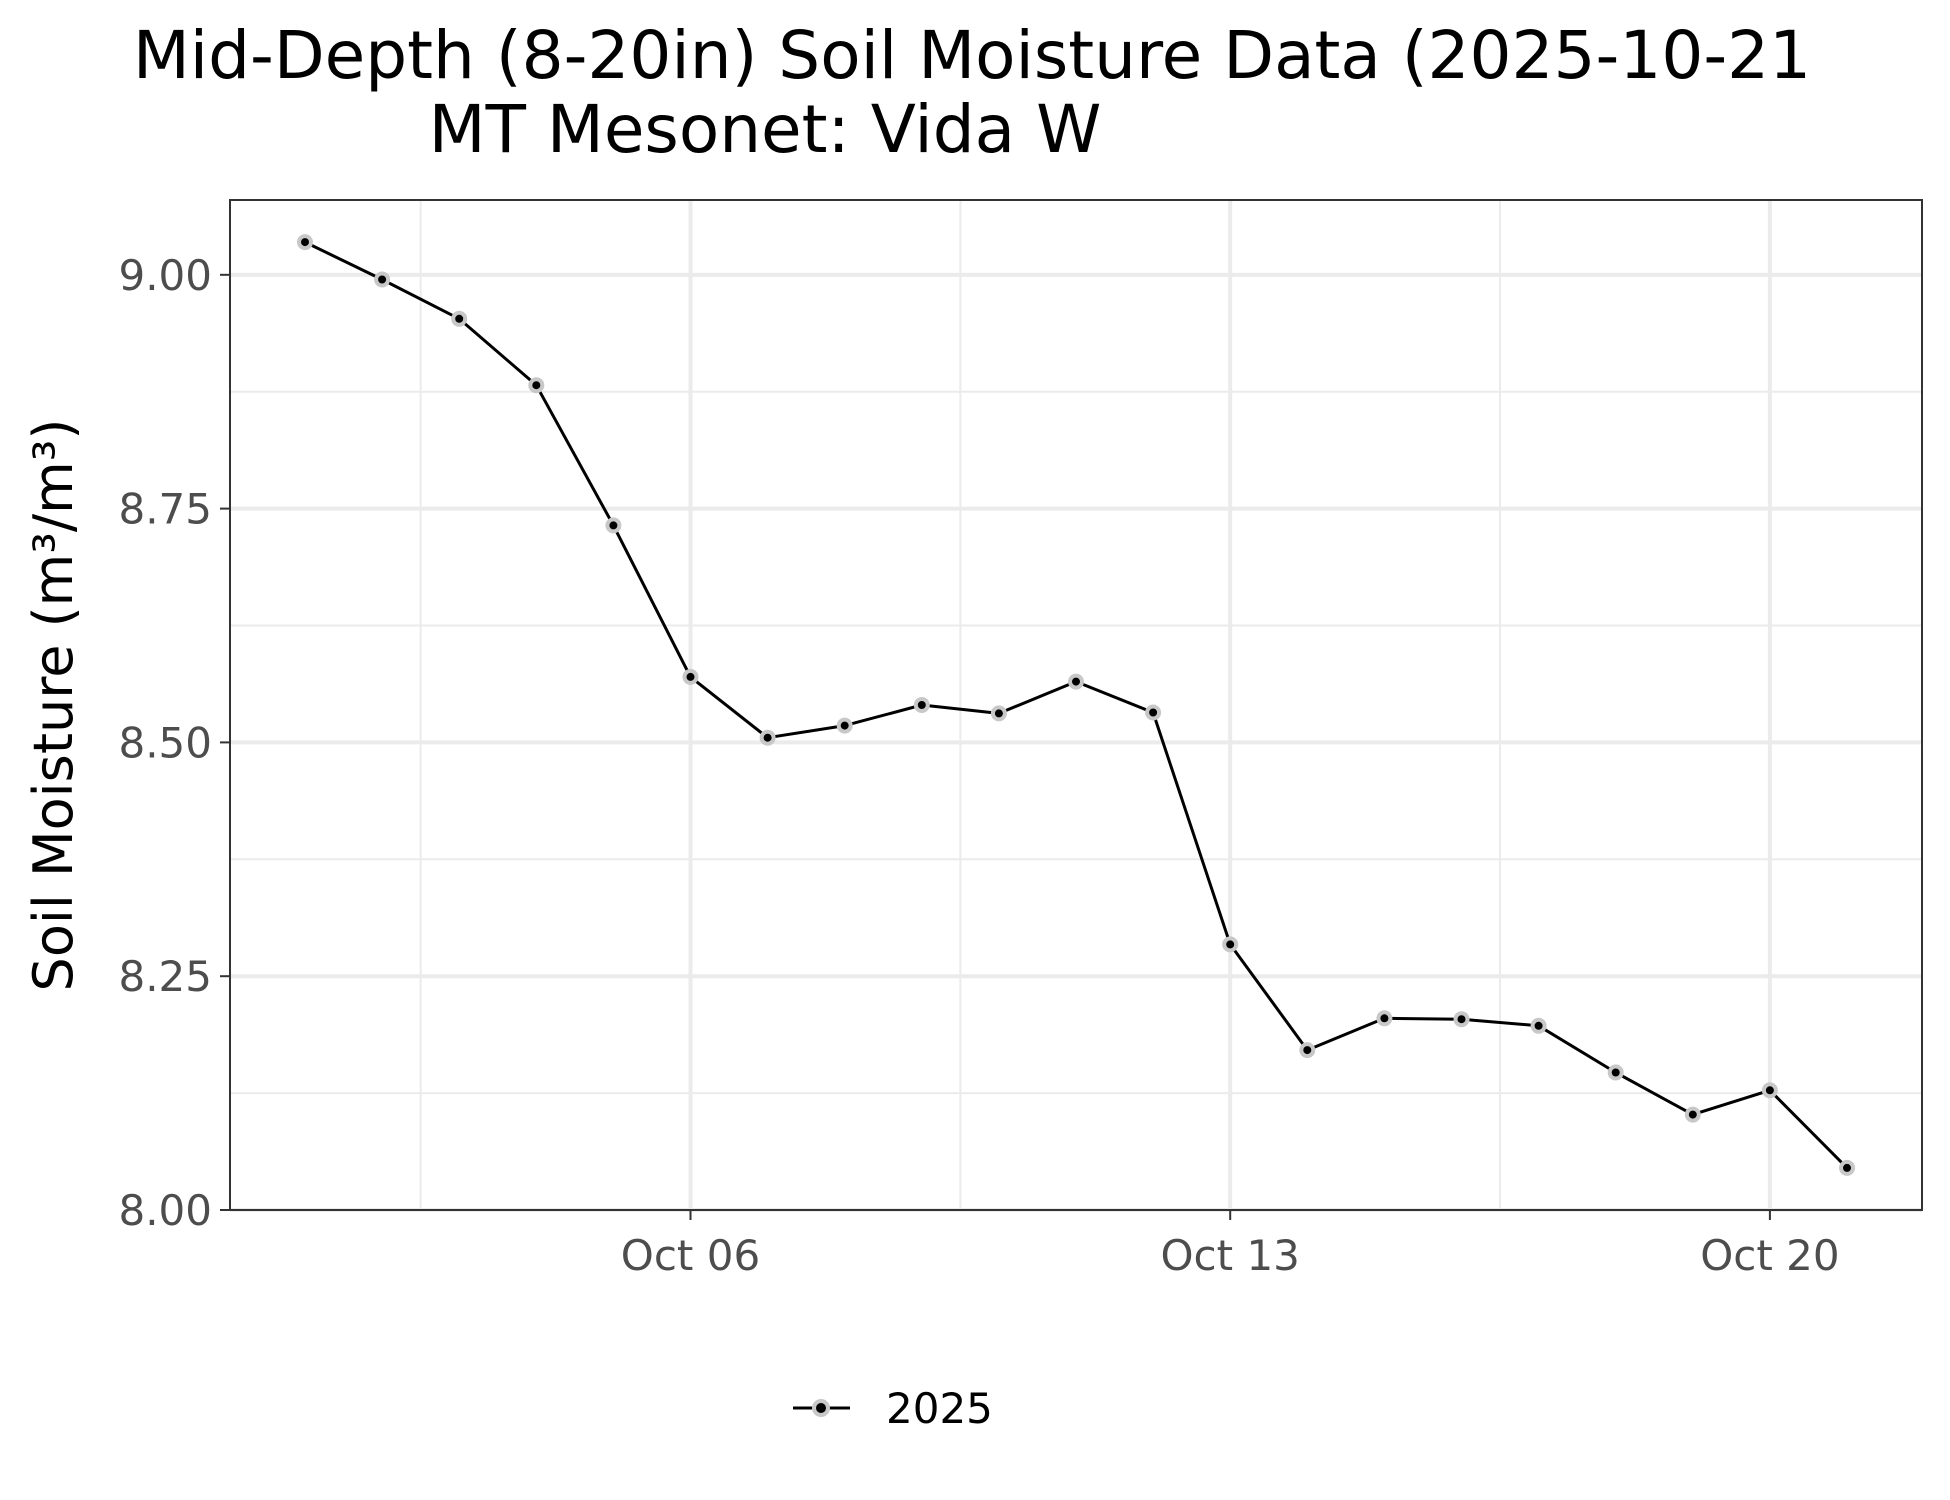 The width and height of the screenshot is (1950, 1500). I want to click on y-axis: 8.00 8.25 8.50 8.75 9.00, so click(174, 743).